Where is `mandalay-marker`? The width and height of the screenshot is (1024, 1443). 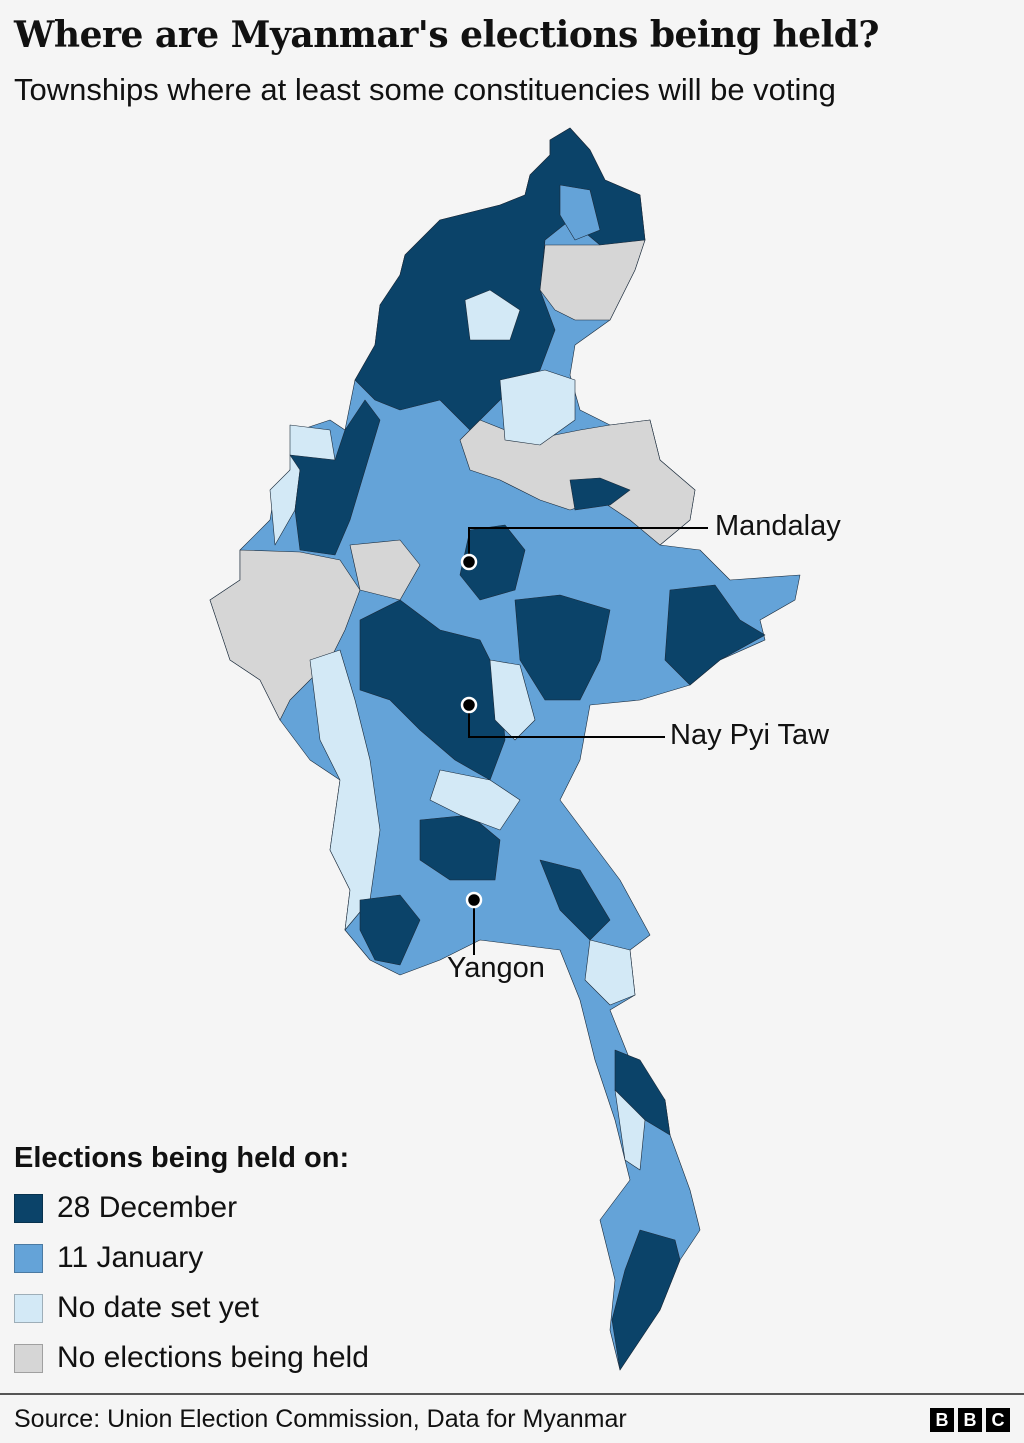 mandalay-marker is located at coordinates (469, 562).